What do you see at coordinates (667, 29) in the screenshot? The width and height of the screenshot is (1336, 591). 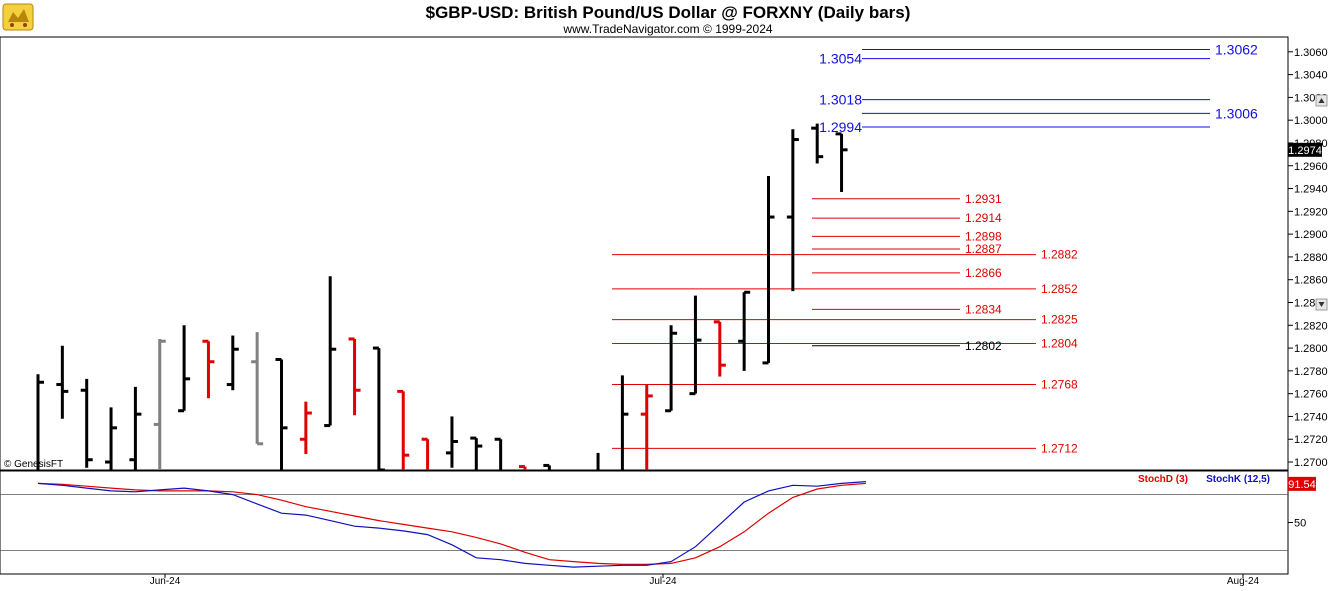 I see `chart-subtitle: www.TradeNavigator.com © 1999-2024` at bounding box center [667, 29].